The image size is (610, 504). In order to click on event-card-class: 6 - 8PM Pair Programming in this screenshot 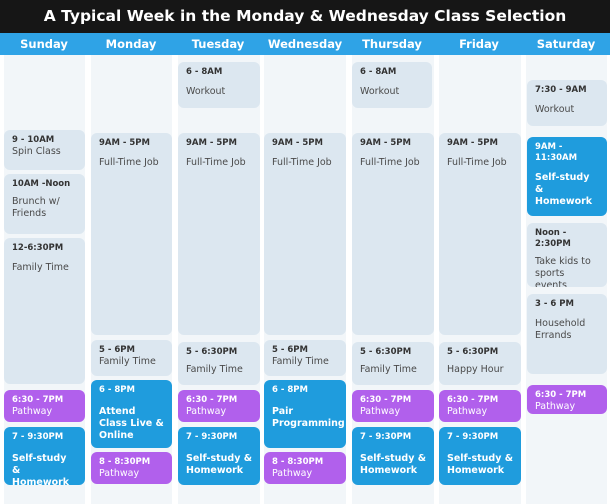, I will do `click(305, 414)`.